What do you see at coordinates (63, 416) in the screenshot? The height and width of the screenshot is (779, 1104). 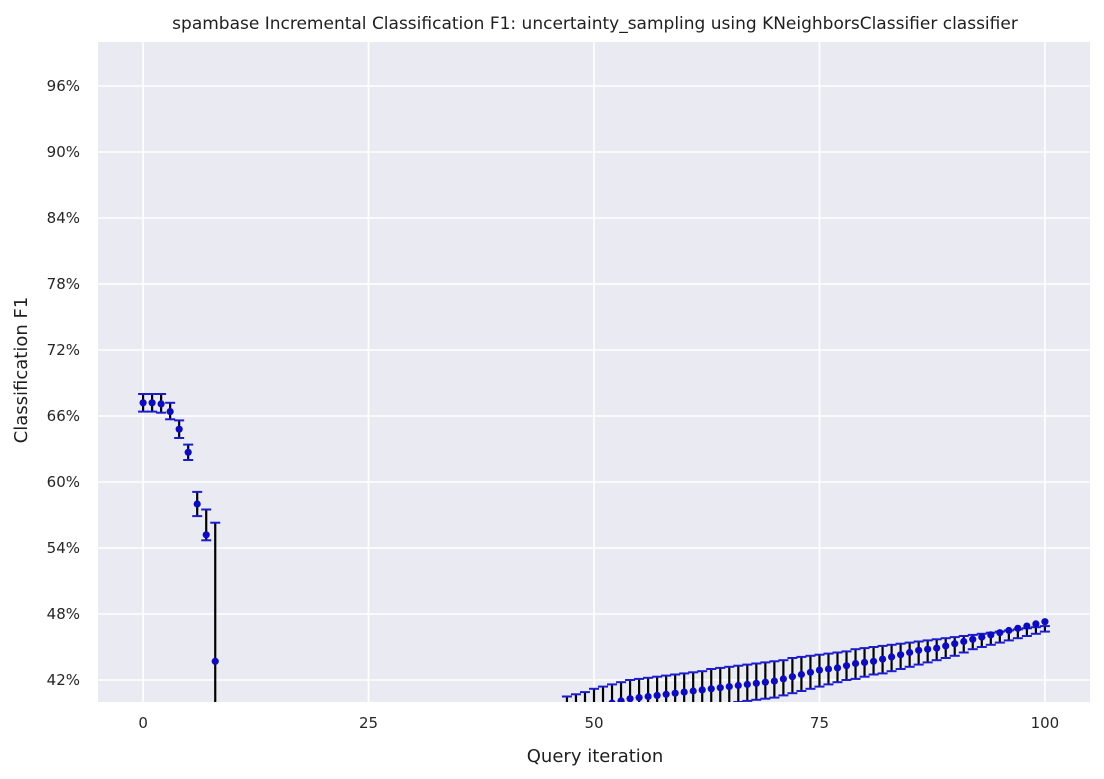 I see `y-tick-label: 66%` at bounding box center [63, 416].